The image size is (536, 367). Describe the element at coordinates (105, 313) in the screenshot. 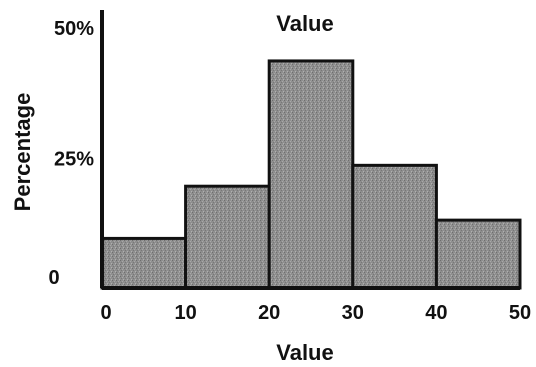

I see `x-tick-label: 0` at that location.